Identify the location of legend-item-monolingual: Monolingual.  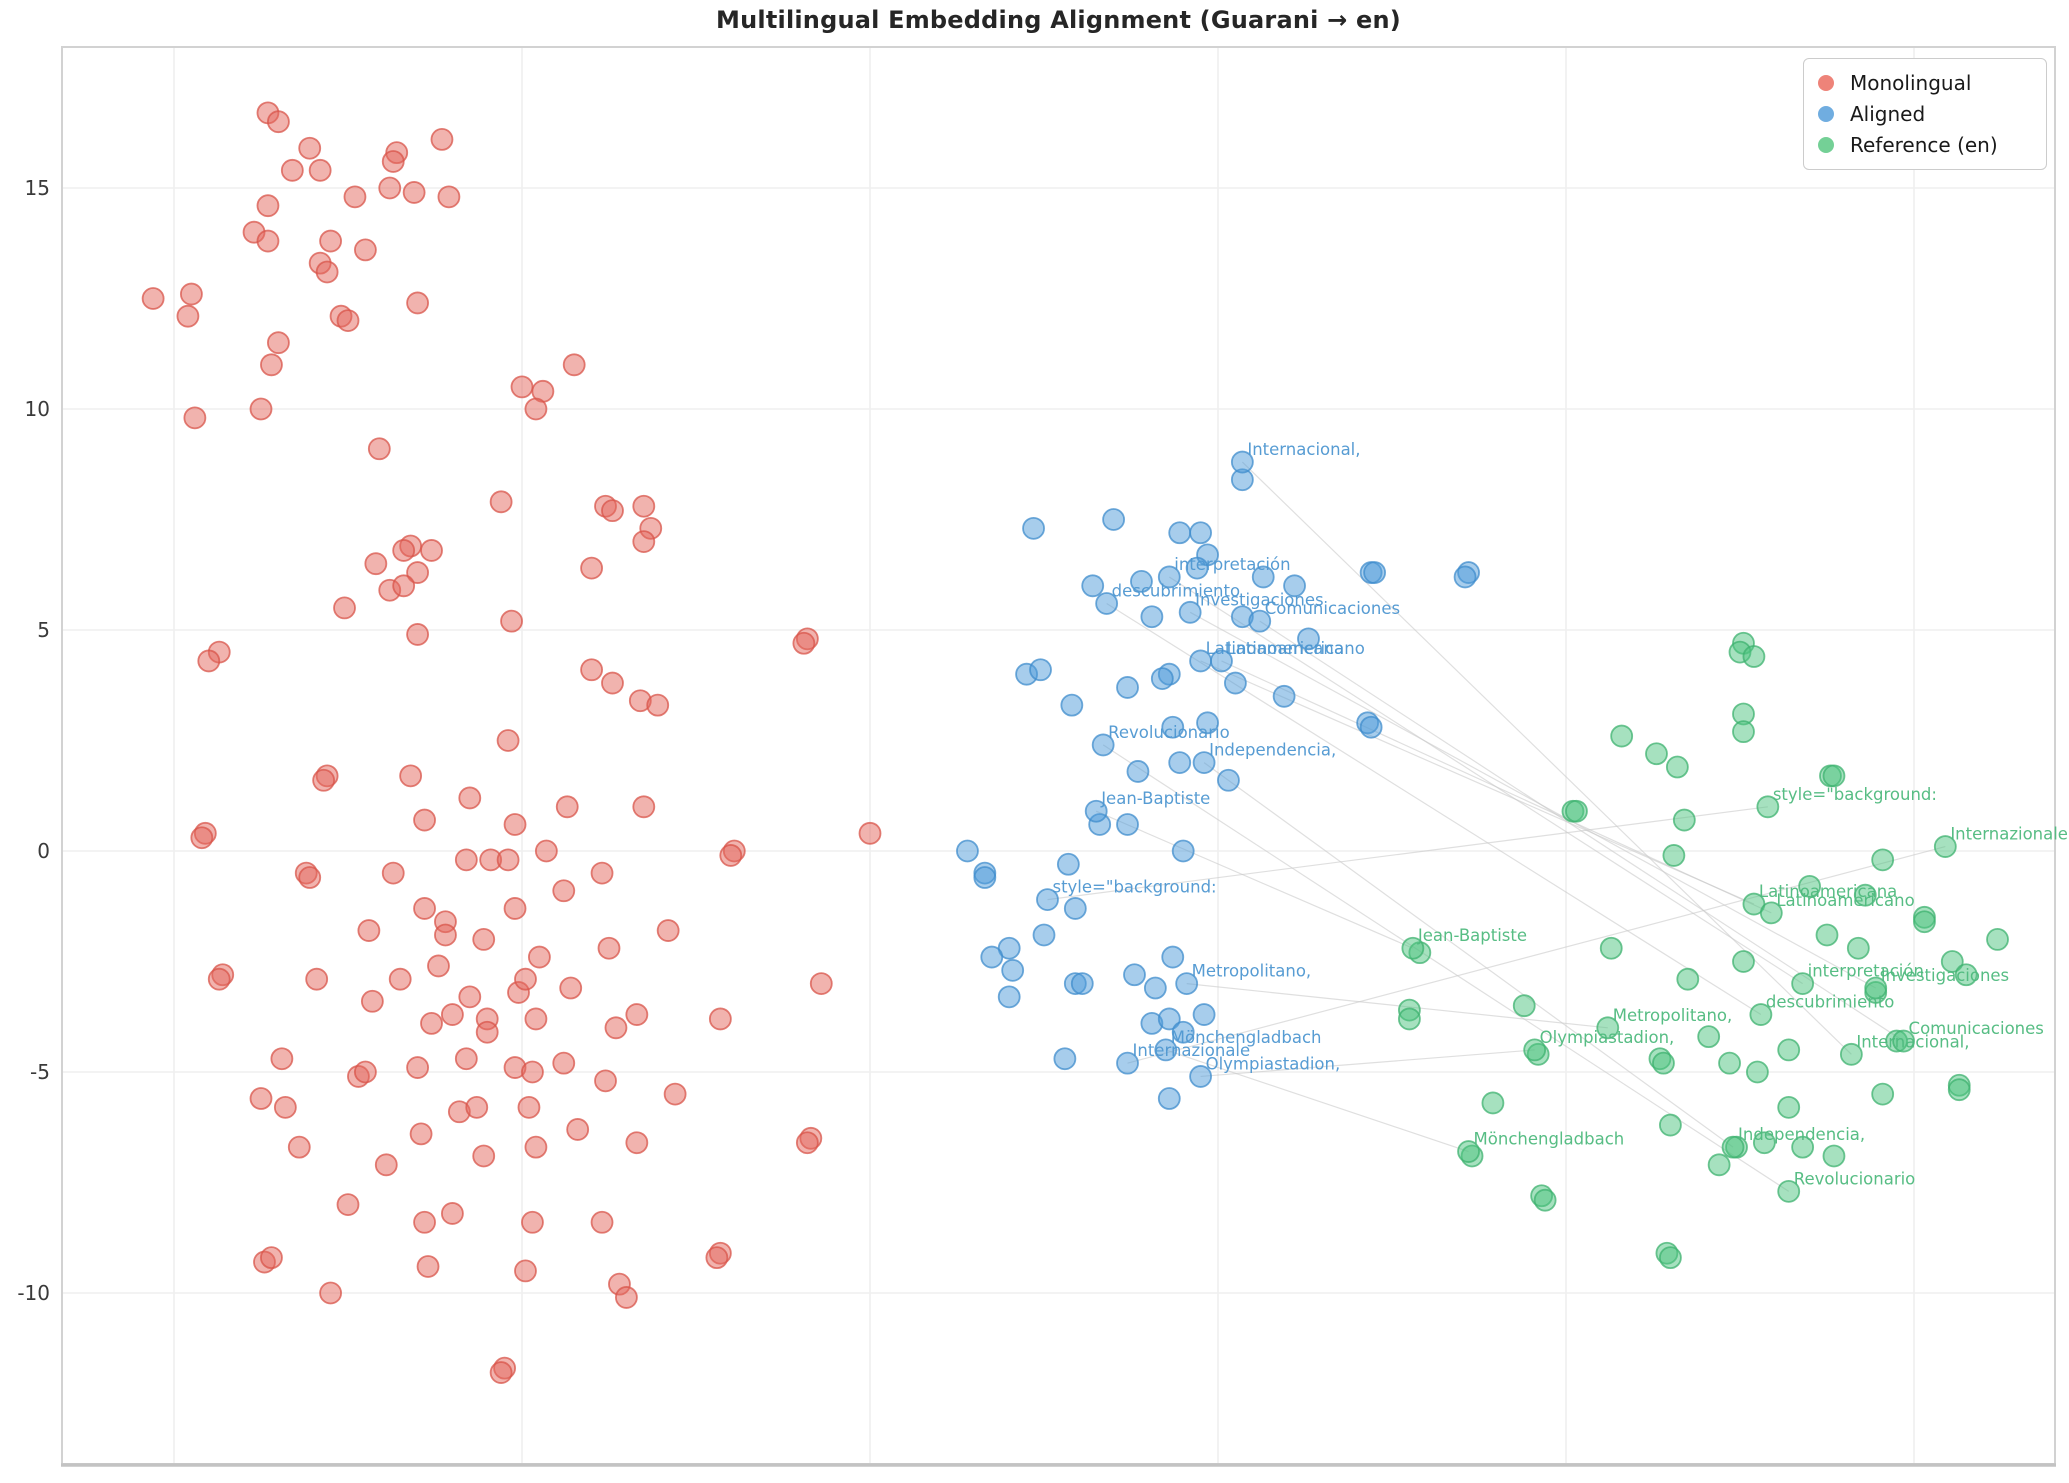
(1924, 83).